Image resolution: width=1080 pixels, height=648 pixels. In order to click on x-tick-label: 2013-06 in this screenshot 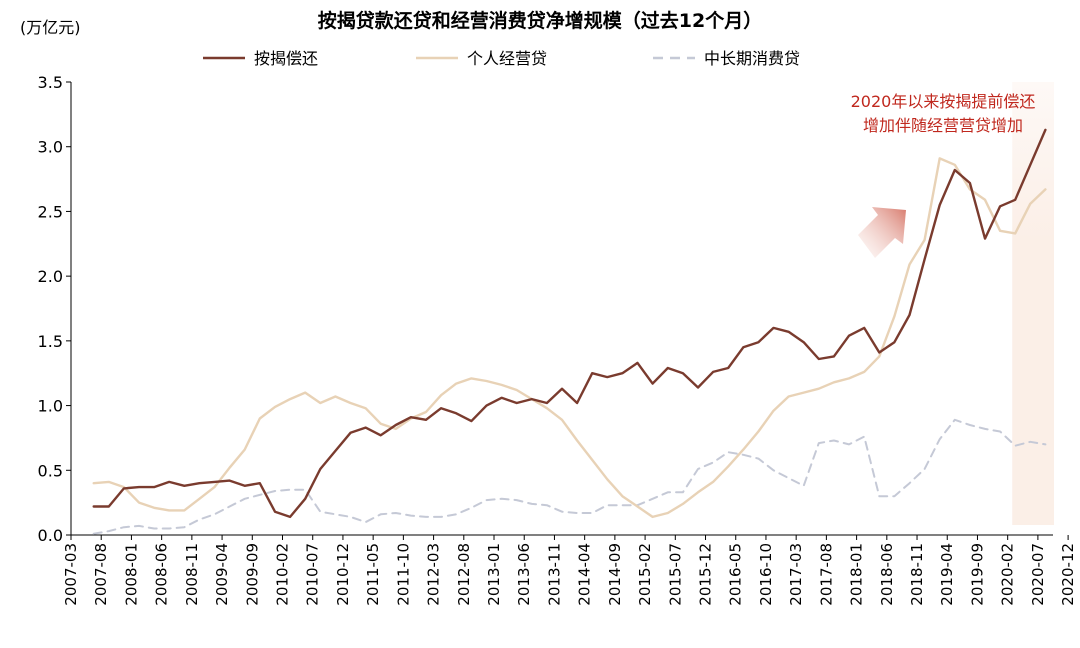, I will do `click(524, 574)`.